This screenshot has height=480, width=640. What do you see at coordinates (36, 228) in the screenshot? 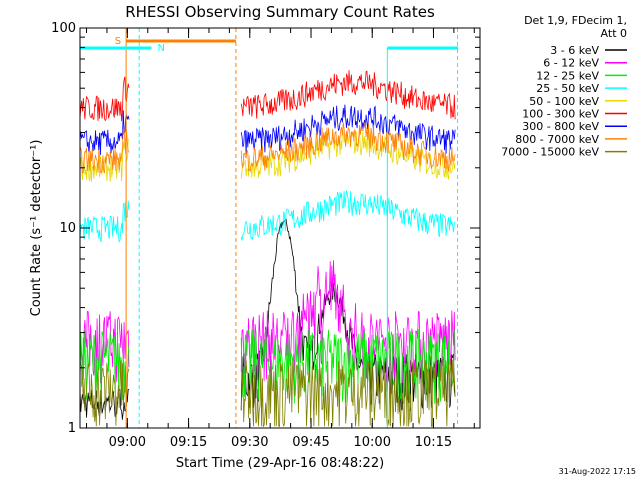
I see `y-axis-label: Count Rate (s⁻¹ detector⁻¹)` at bounding box center [36, 228].